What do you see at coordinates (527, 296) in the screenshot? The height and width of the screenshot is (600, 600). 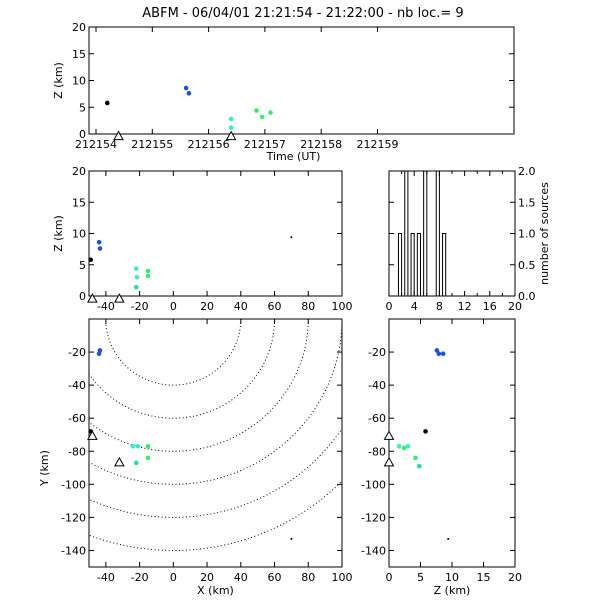 I see `y-tick-label: 0.0` at bounding box center [527, 296].